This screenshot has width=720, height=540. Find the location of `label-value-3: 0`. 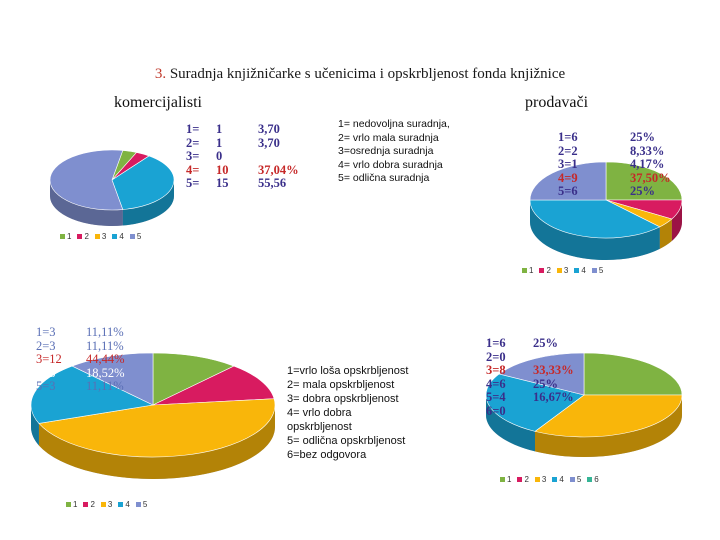

label-value-3: 0 is located at coordinates (219, 156).